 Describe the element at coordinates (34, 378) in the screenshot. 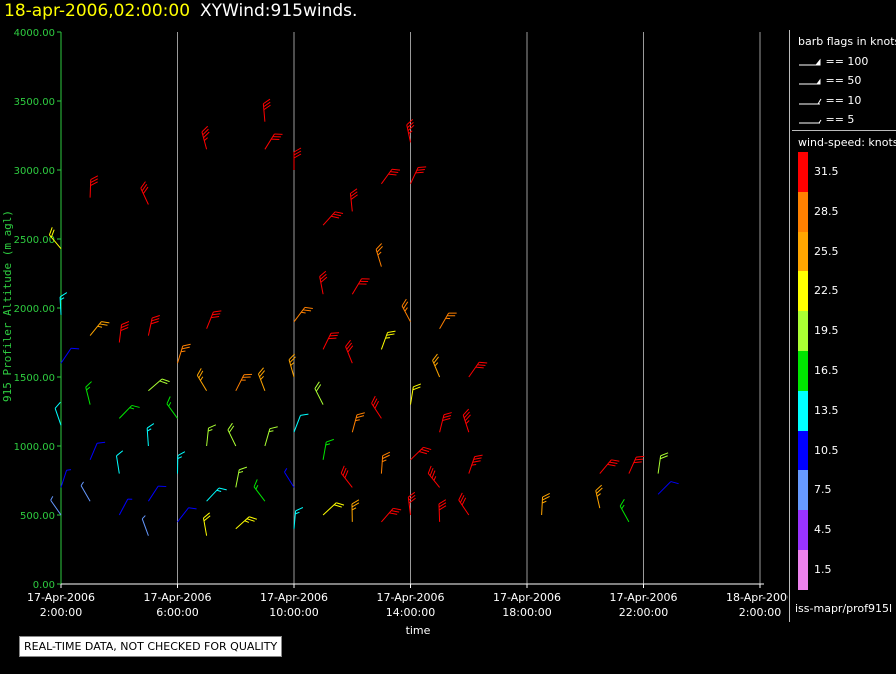

I see `y-tick-label: 1500.00` at that location.